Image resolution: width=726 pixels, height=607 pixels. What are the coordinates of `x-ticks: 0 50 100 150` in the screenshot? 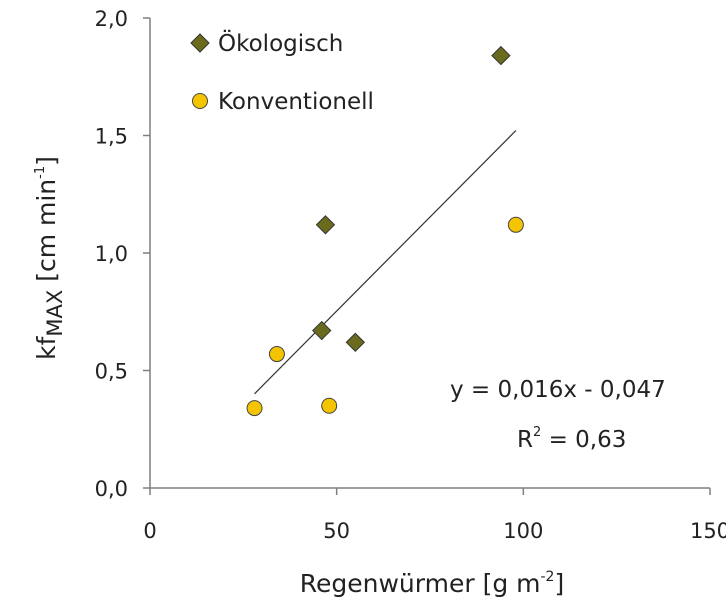 It's located at (434, 515).